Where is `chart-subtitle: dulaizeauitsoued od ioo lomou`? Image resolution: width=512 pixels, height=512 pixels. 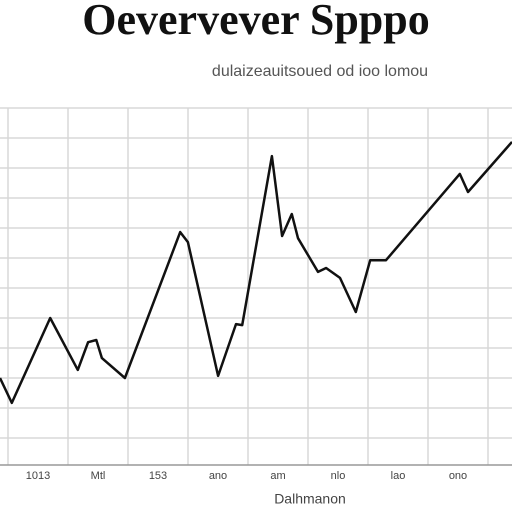 chart-subtitle: dulaizeauitsoued od ioo lomou is located at coordinates (320, 71).